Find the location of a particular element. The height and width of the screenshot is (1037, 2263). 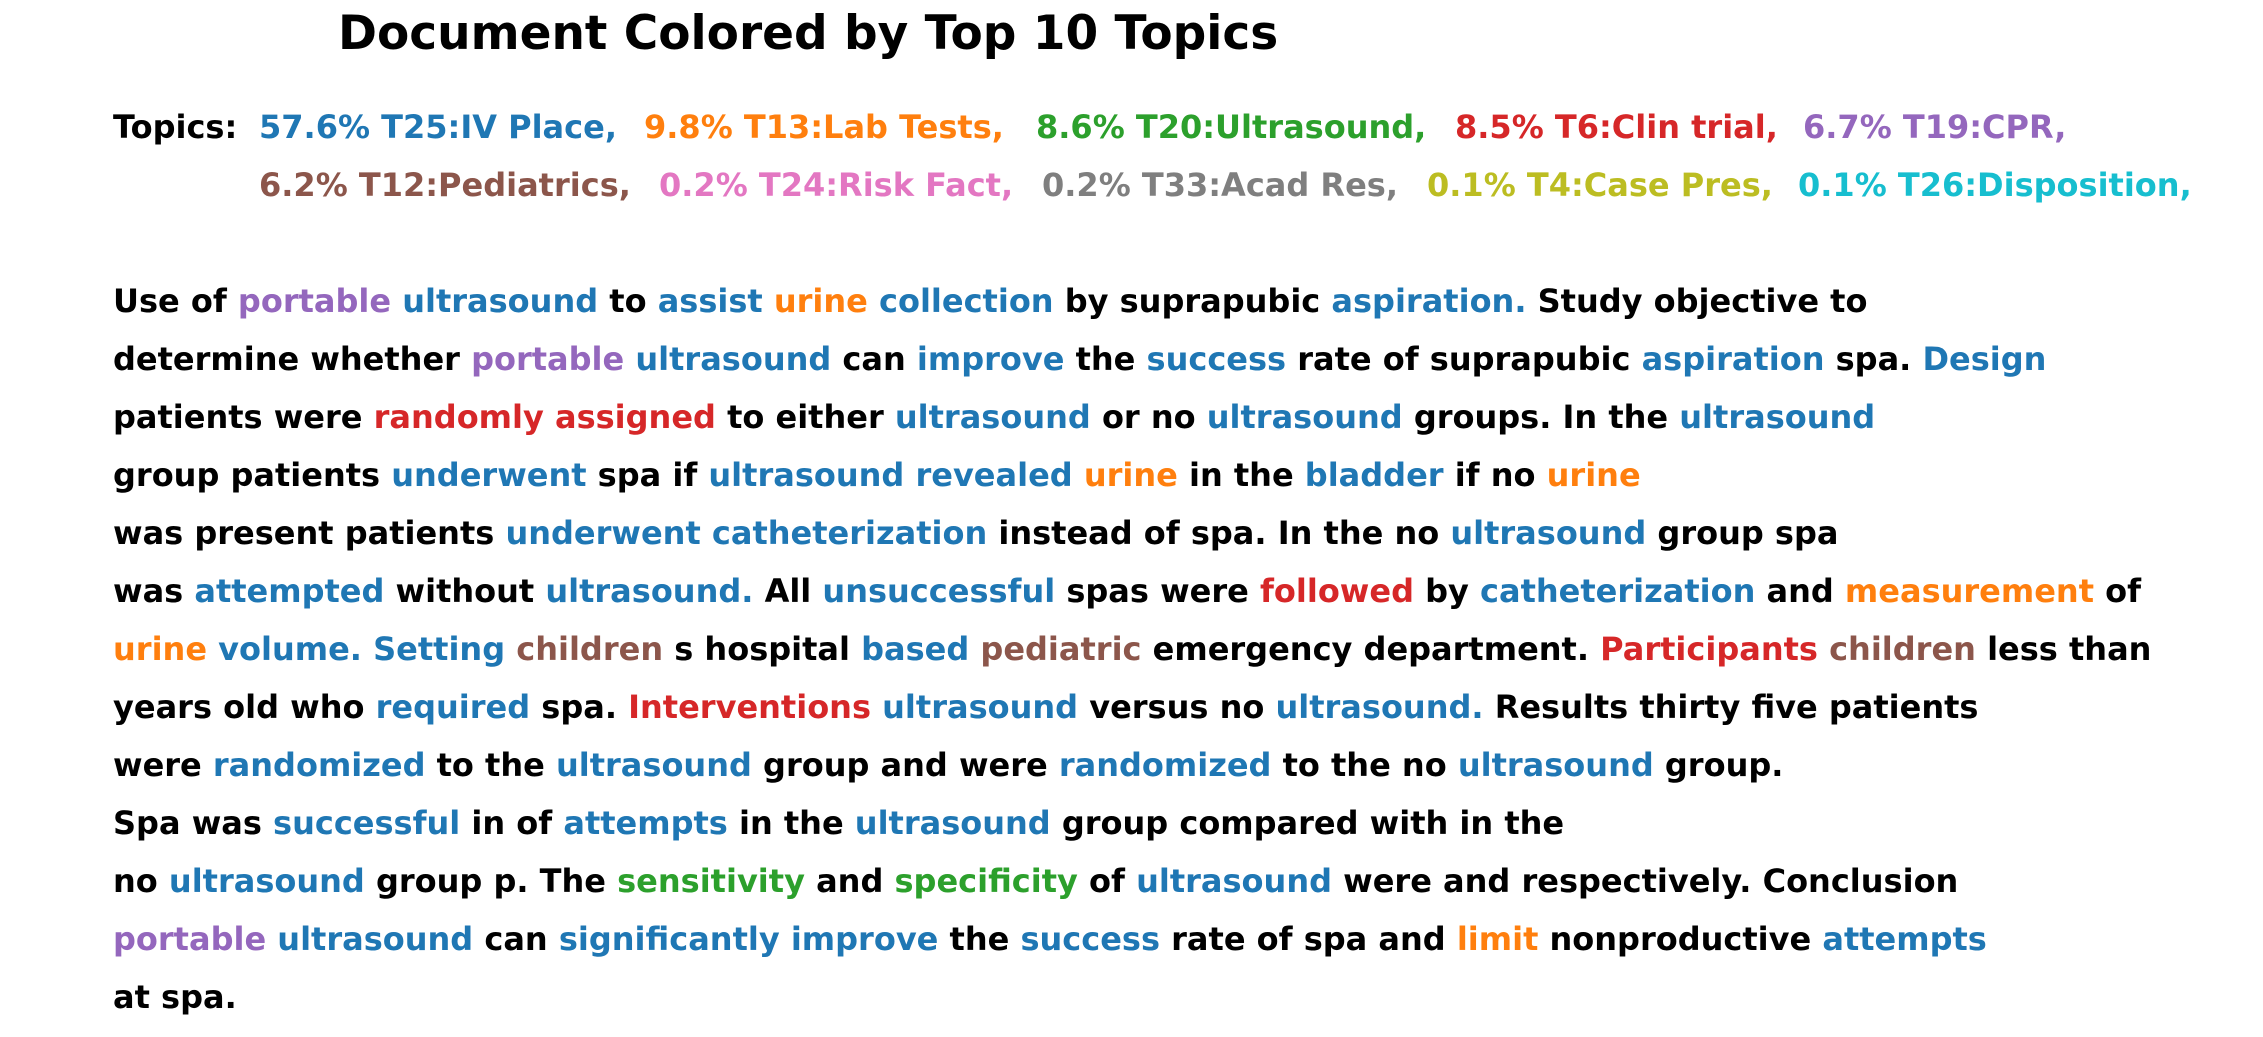

document-text: Study objective to is located at coordinates (1697, 301).